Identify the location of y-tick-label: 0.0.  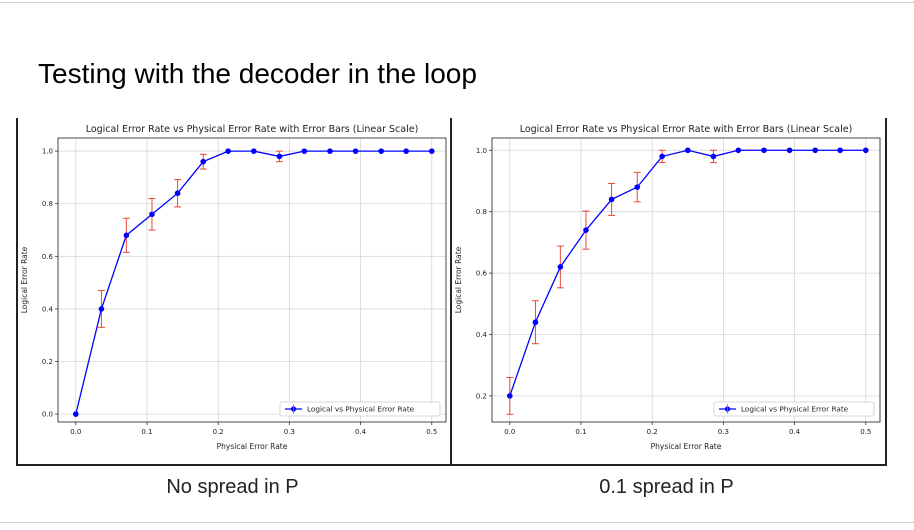
(47, 415).